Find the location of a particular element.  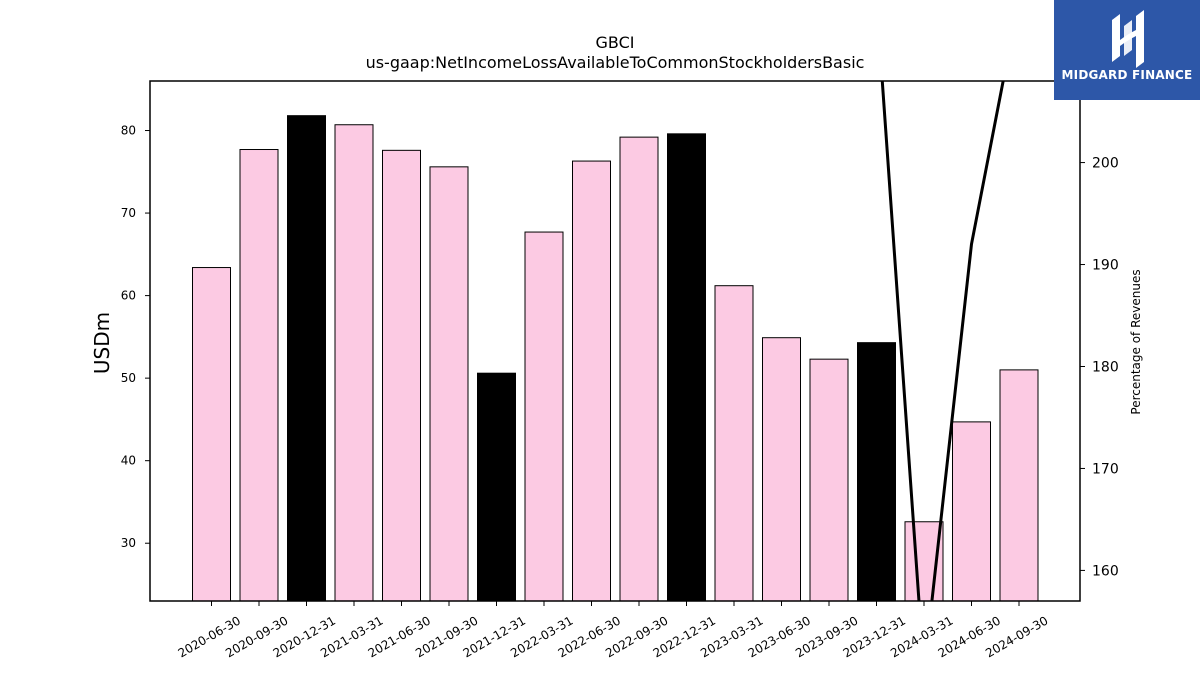

y-axis-label: USDm is located at coordinates (102, 343).